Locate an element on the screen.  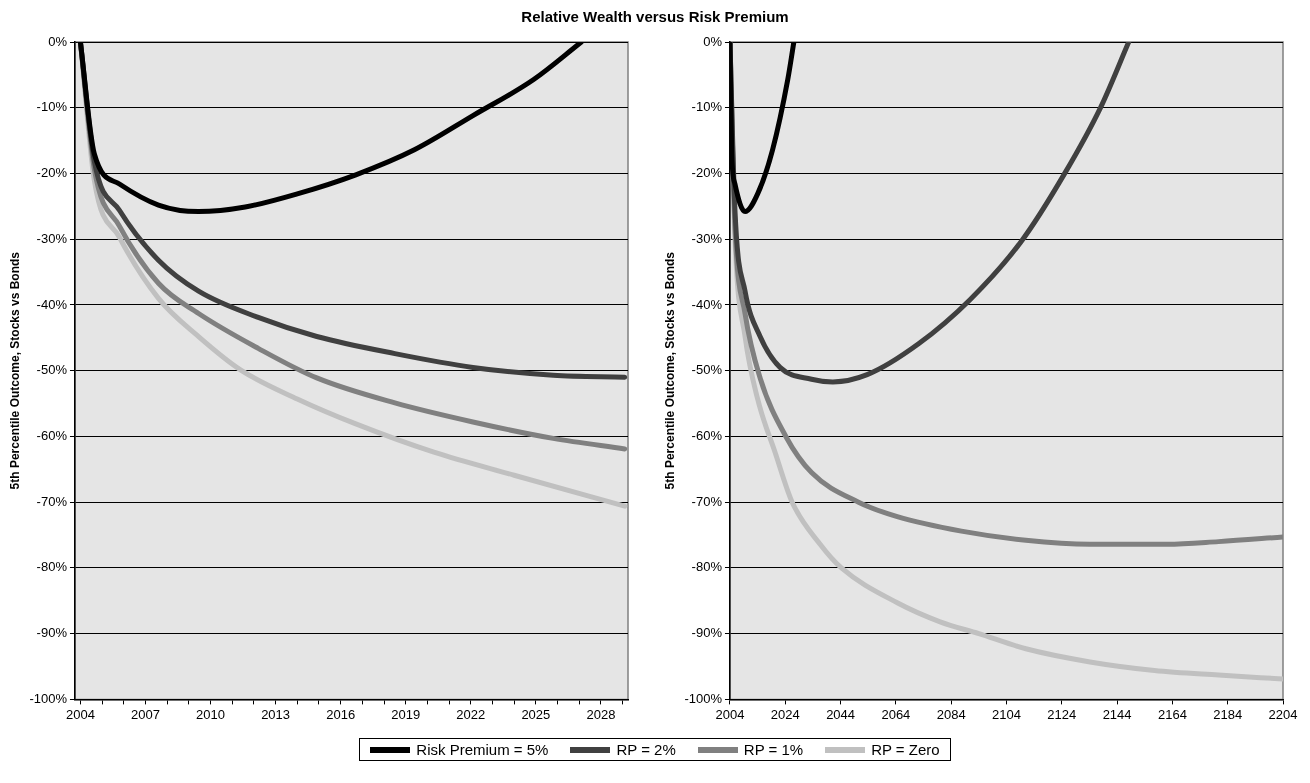
x-tick-label: 2104 is located at coordinates (1006, 714).